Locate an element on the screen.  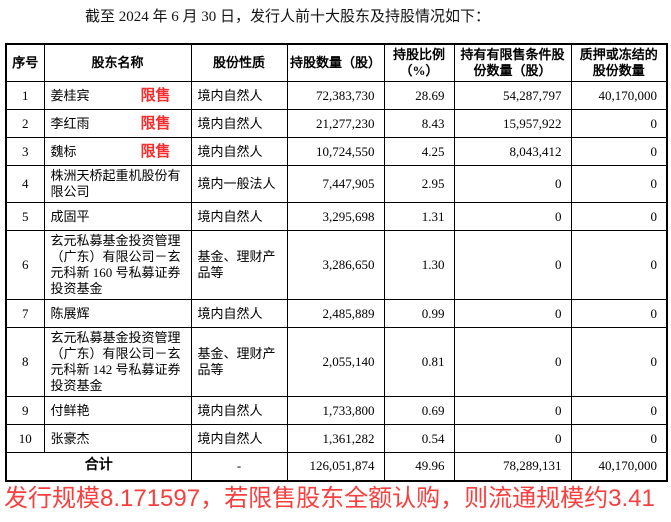
shareholding-ratio: 8.43 is located at coordinates (419, 123).